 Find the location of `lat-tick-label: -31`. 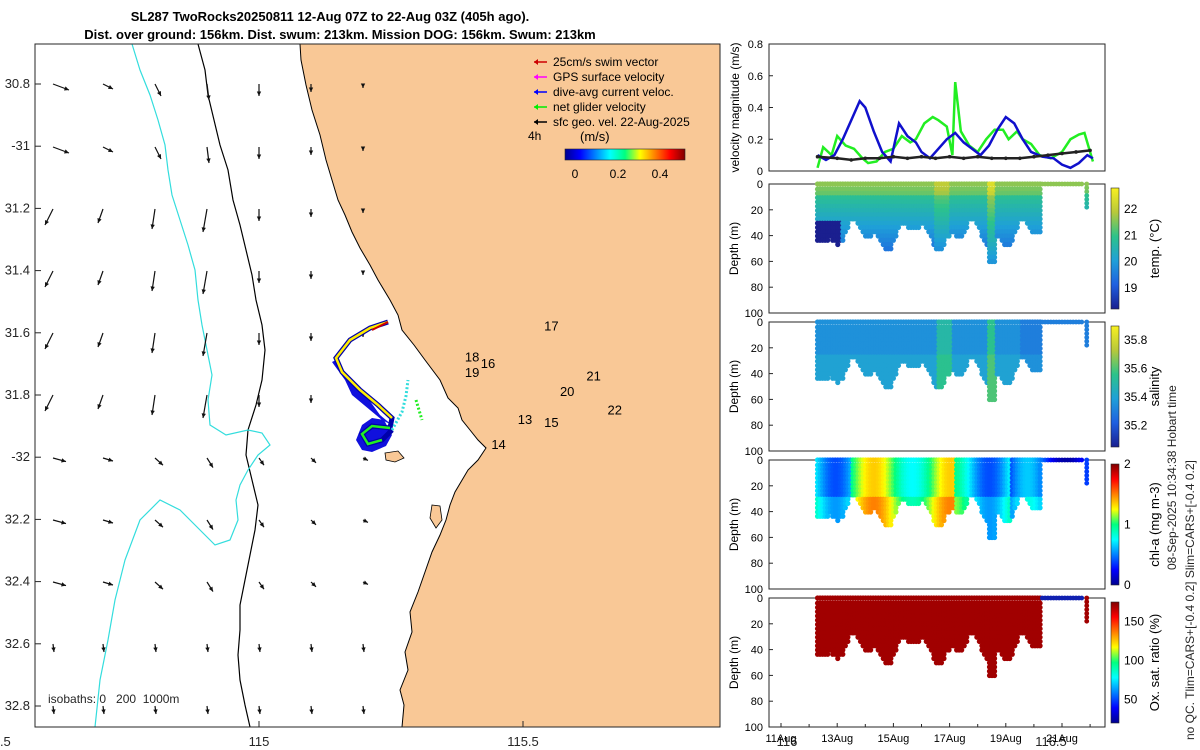

lat-tick-label: -31 is located at coordinates (20, 145).